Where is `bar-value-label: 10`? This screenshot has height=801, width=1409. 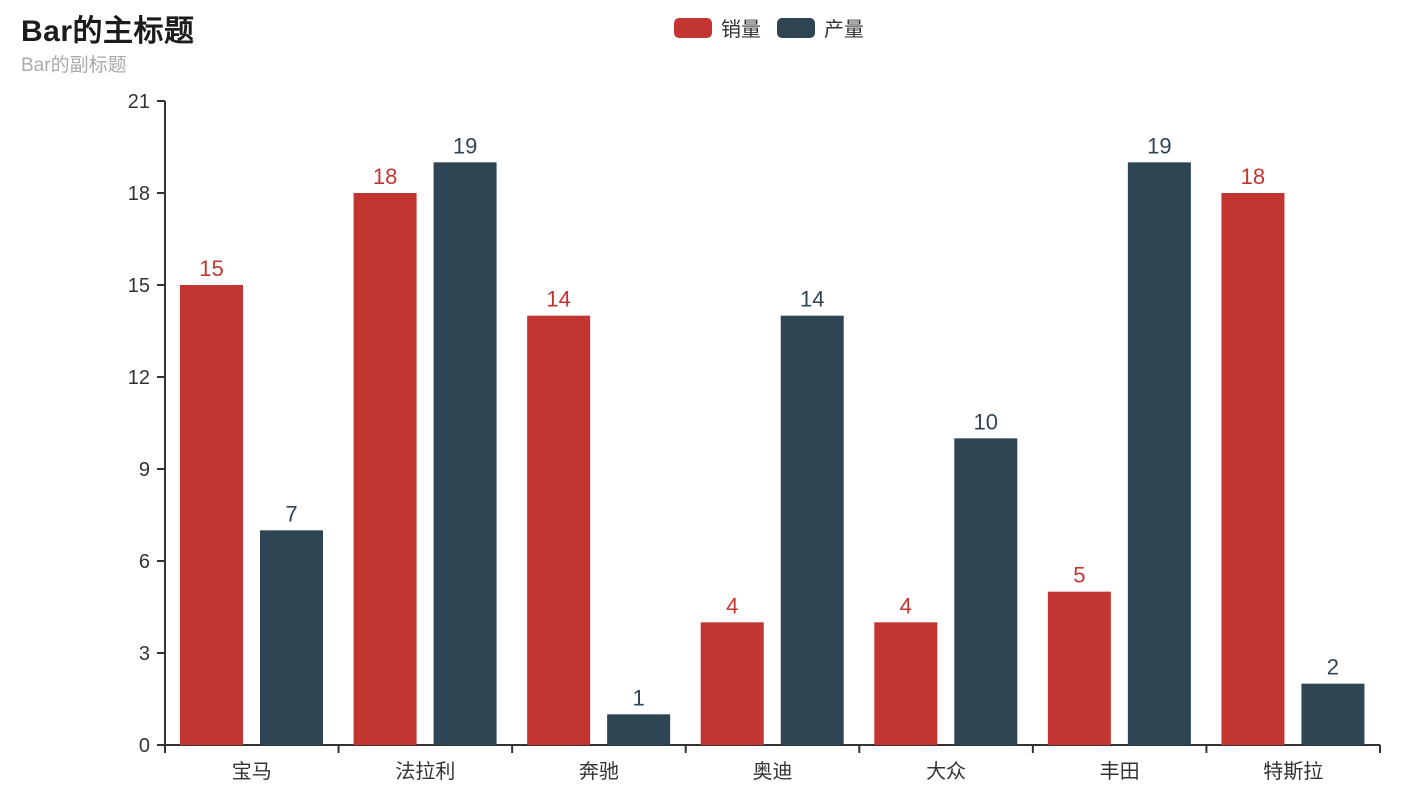 bar-value-label: 10 is located at coordinates (986, 421).